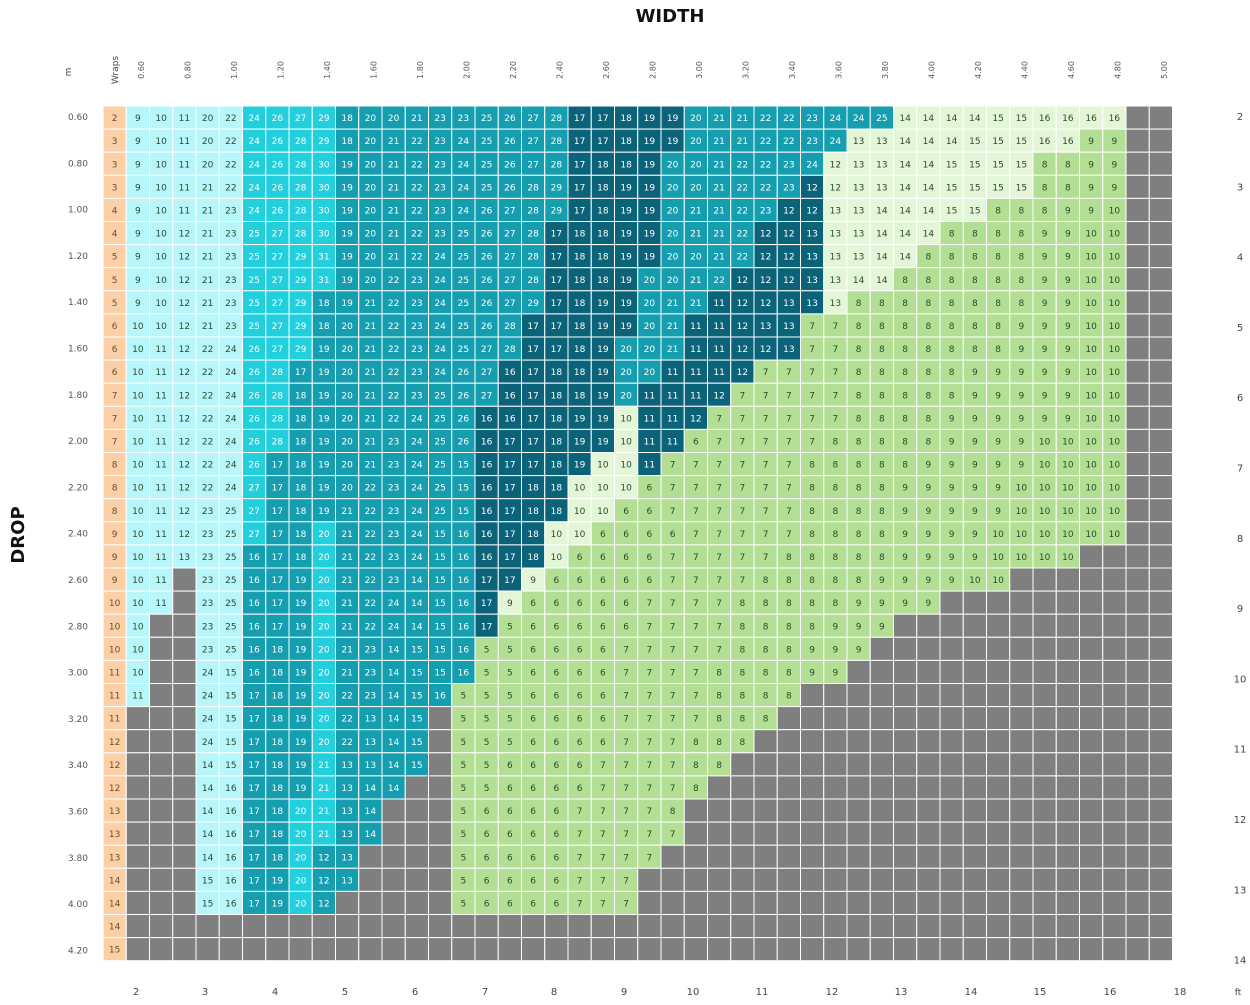 This screenshot has height=1005, width=1250. Describe the element at coordinates (323, 258) in the screenshot. I see `cell-value: 31` at that location.